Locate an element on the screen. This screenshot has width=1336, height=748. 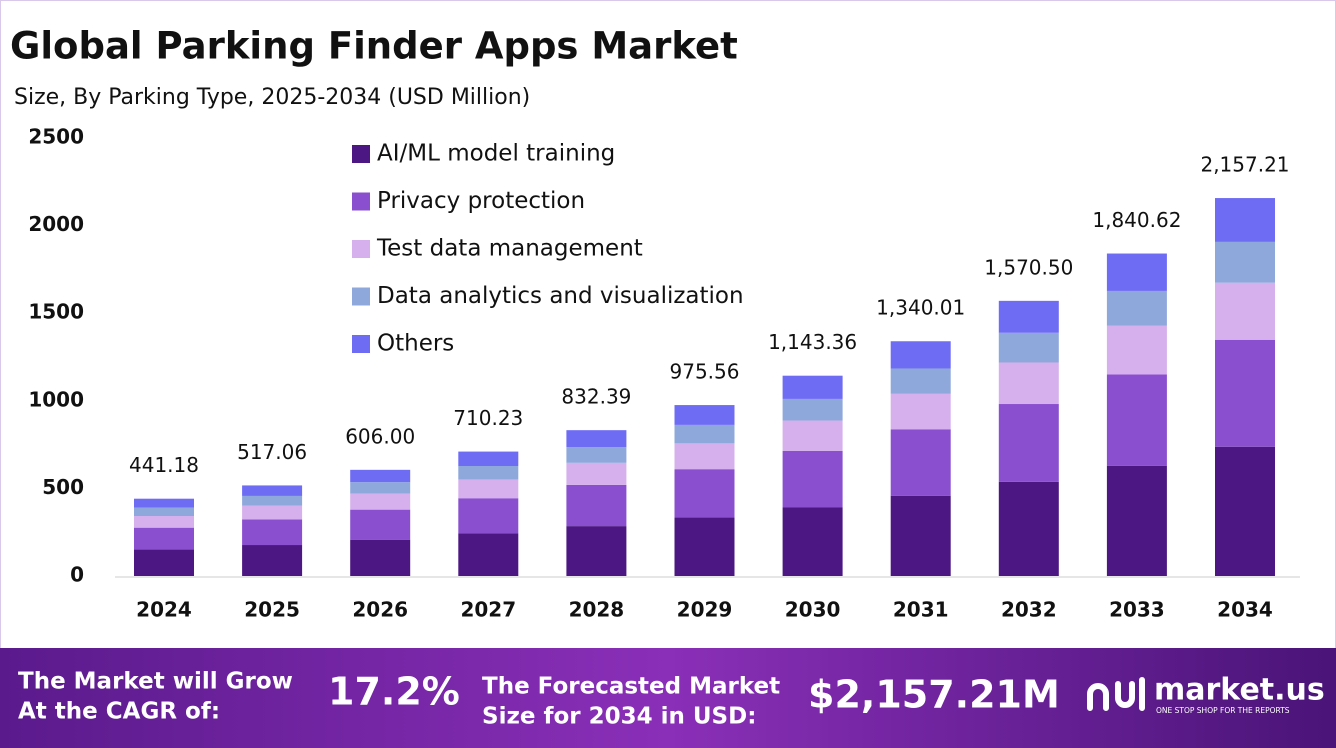
y-tick-label: 0 is located at coordinates (77, 575).